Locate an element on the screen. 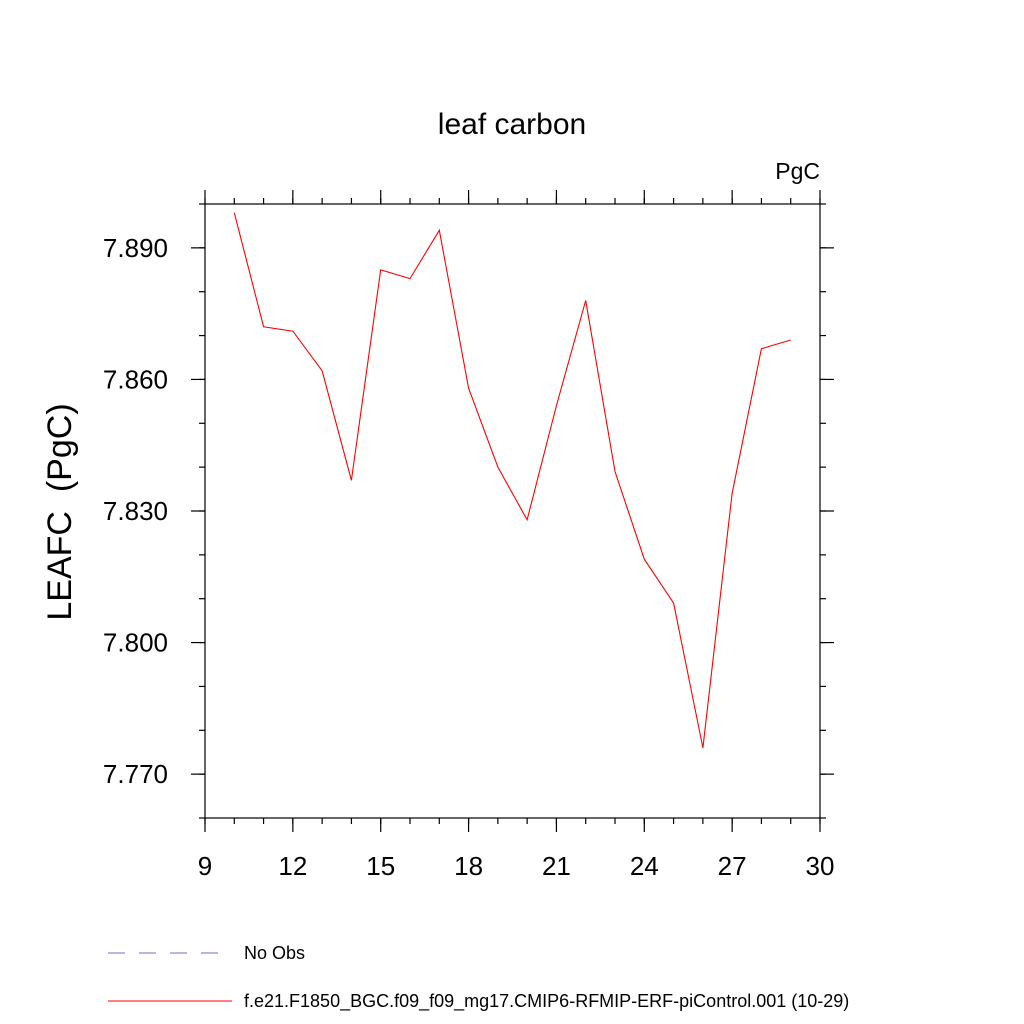  x-tick-label: 9 is located at coordinates (205, 866).